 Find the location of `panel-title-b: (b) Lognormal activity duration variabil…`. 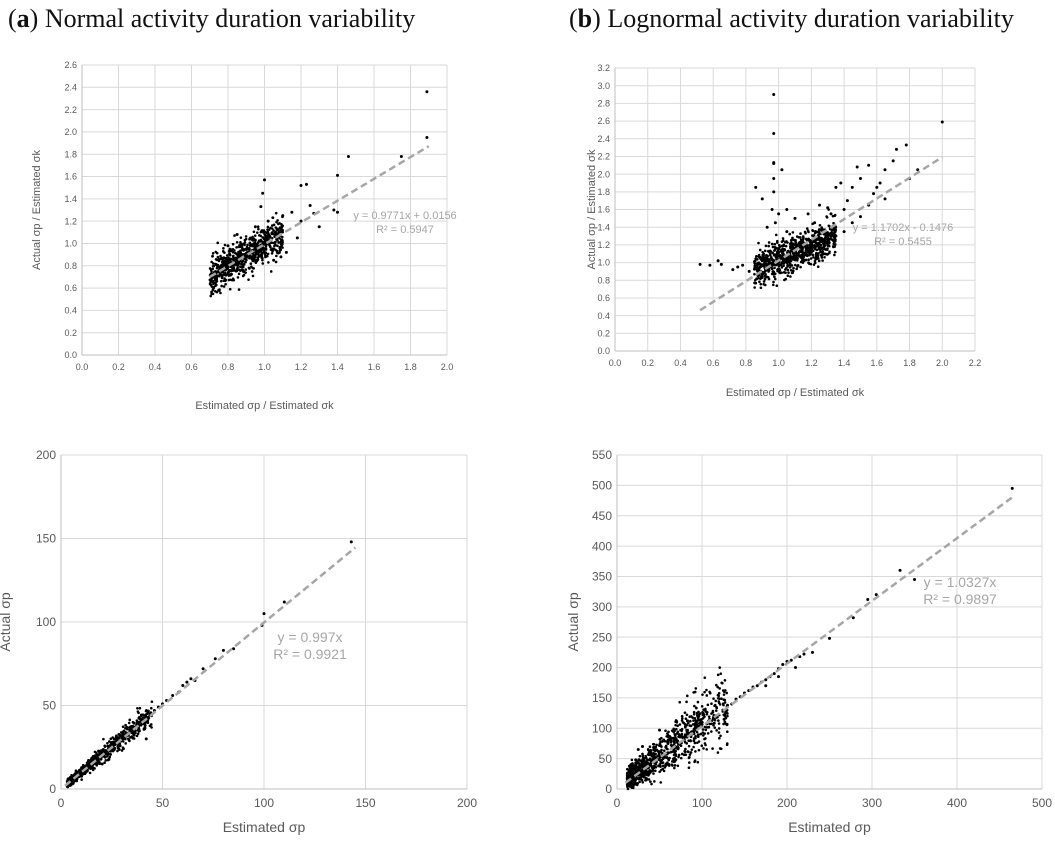

panel-title-b: (b) Lognormal activity duration variabil… is located at coordinates (791, 18).